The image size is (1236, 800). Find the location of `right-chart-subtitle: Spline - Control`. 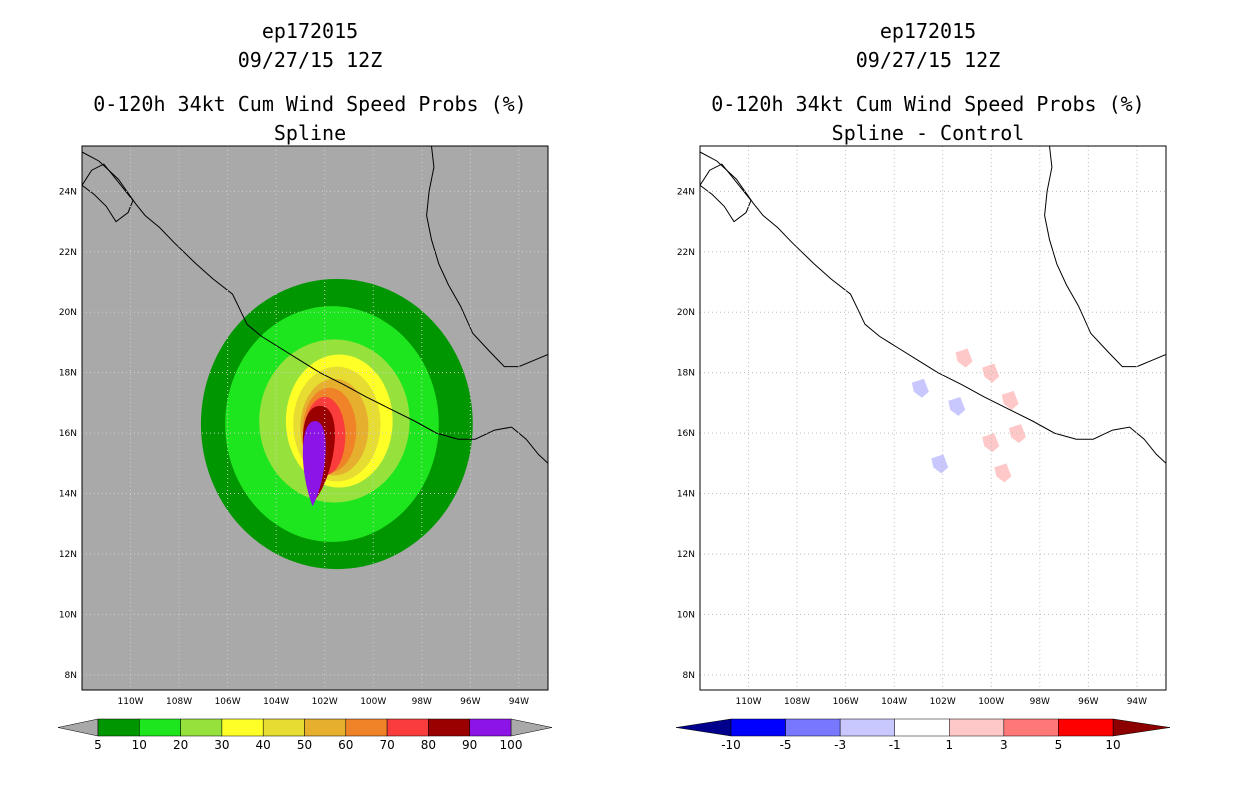

right-chart-subtitle: Spline - Control is located at coordinates (928, 133).